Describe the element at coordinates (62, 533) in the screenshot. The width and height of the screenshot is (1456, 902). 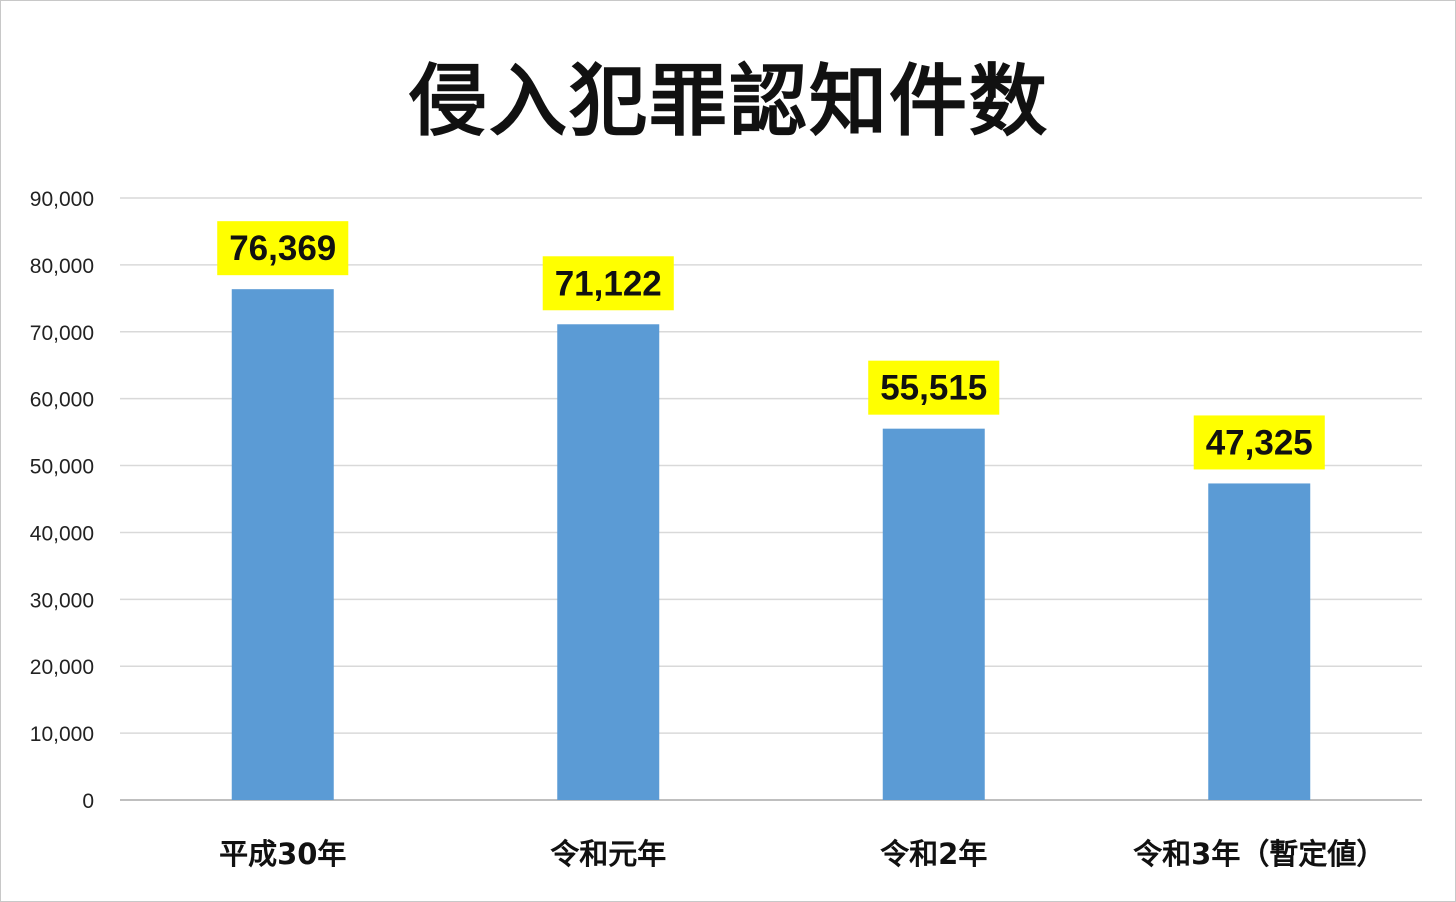
I see `y-tick-label: 40,000` at that location.